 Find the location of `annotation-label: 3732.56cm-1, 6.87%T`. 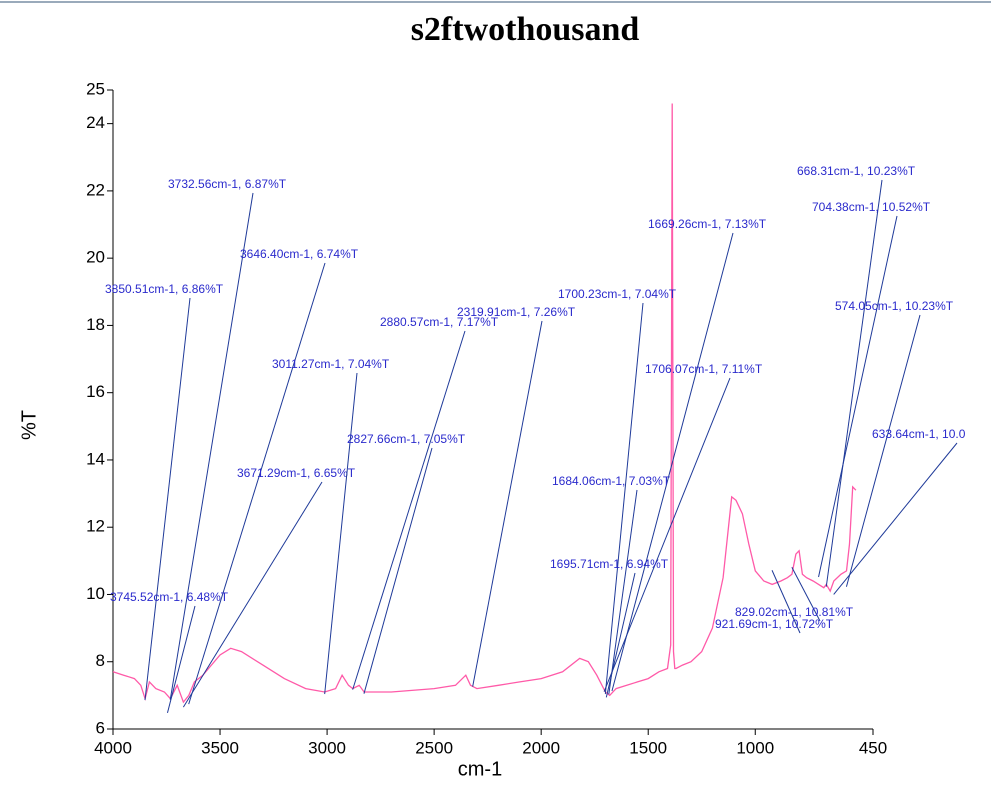

annotation-label: 3732.56cm-1, 6.87%T is located at coordinates (227, 184).